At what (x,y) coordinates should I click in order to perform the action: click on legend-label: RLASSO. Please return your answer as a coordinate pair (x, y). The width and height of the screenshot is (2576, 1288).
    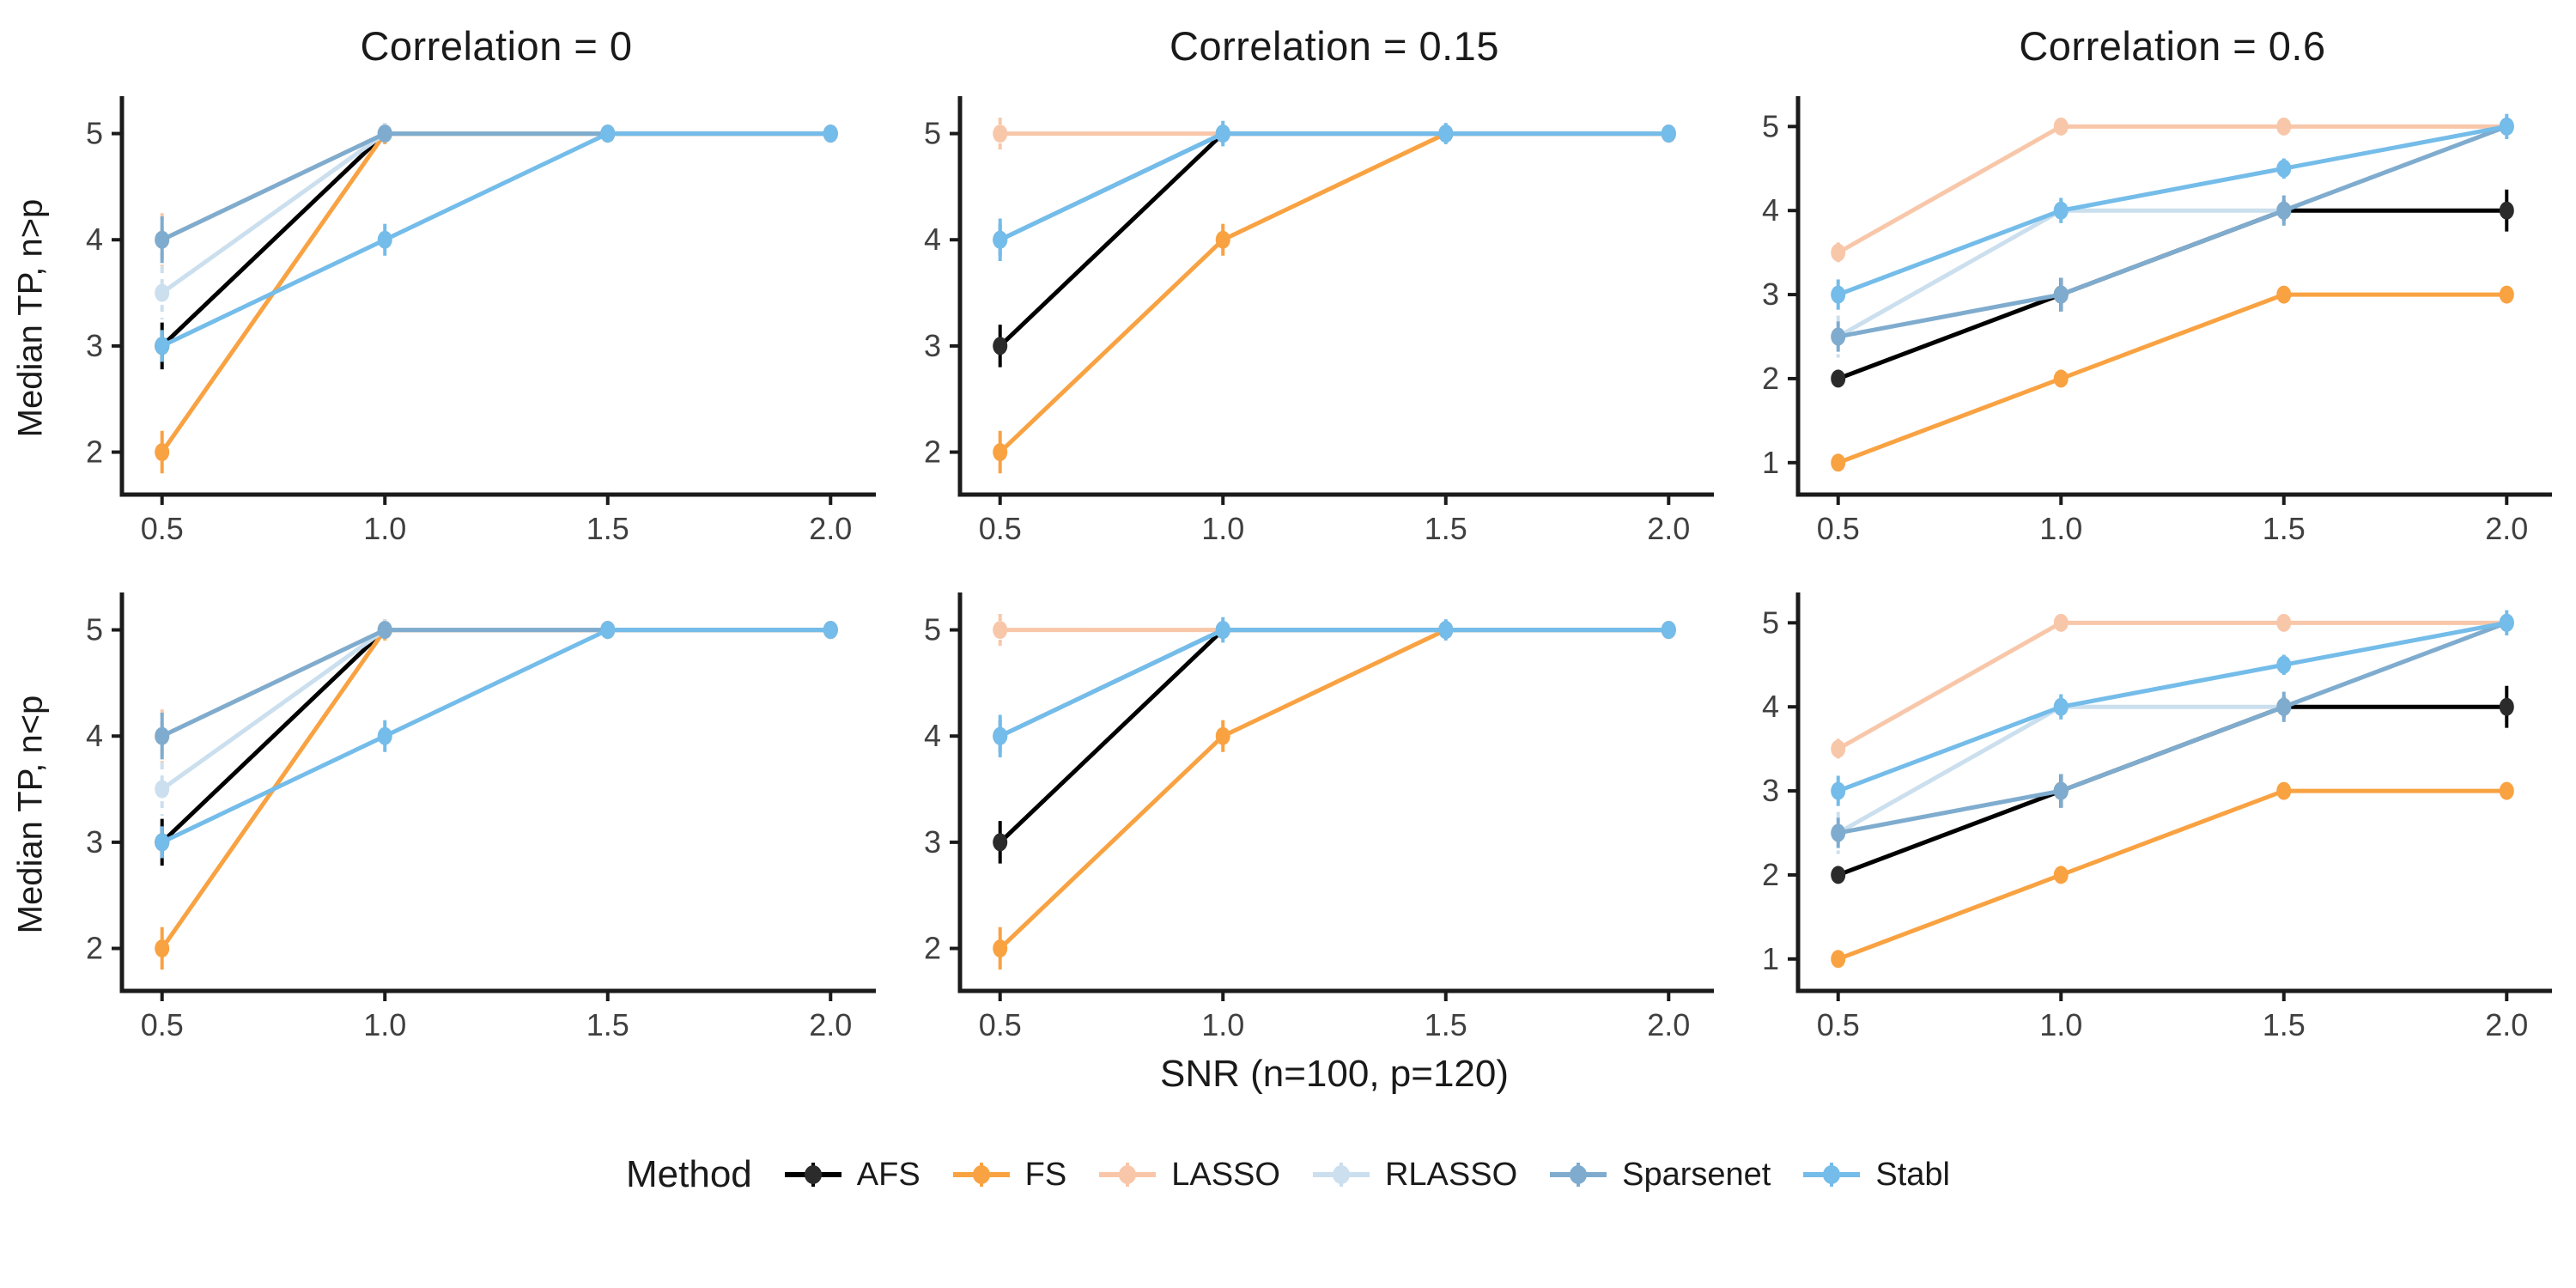
    Looking at the image, I should click on (1451, 1175).